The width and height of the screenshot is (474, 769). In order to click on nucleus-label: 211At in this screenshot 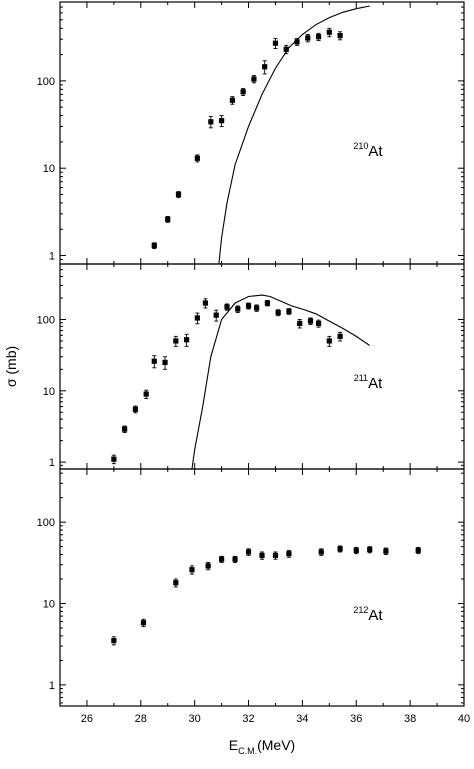, I will do `click(368, 382)`.